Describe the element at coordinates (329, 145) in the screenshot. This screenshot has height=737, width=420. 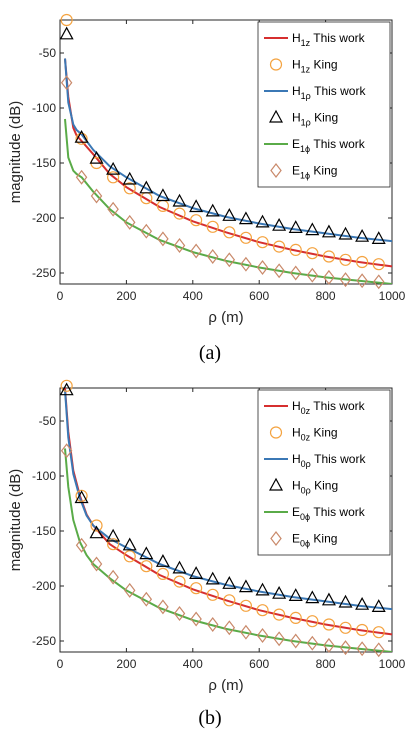
I see `chart-a-legend-entry-4-label: E1ϕ This work` at that location.